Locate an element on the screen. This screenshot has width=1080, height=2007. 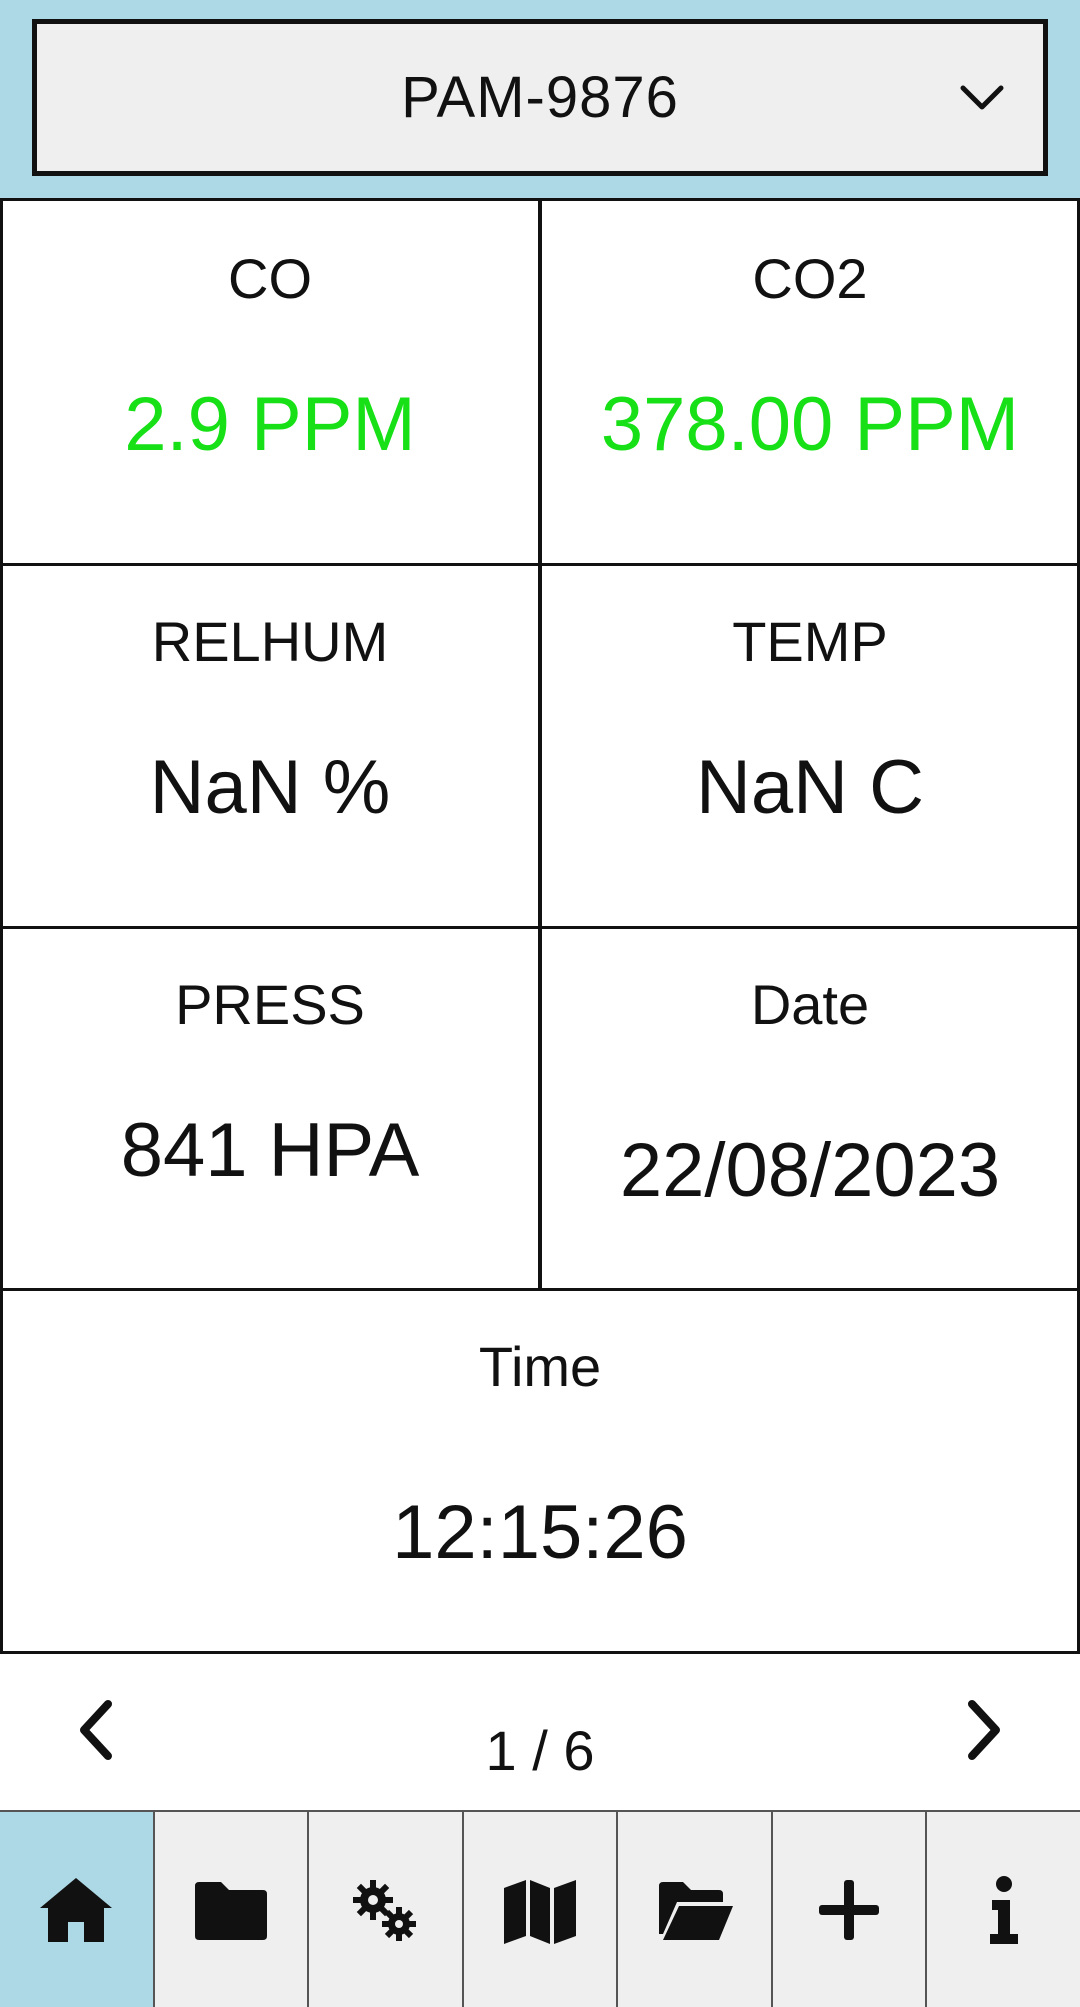
gears-icon is located at coordinates (385, 1910).